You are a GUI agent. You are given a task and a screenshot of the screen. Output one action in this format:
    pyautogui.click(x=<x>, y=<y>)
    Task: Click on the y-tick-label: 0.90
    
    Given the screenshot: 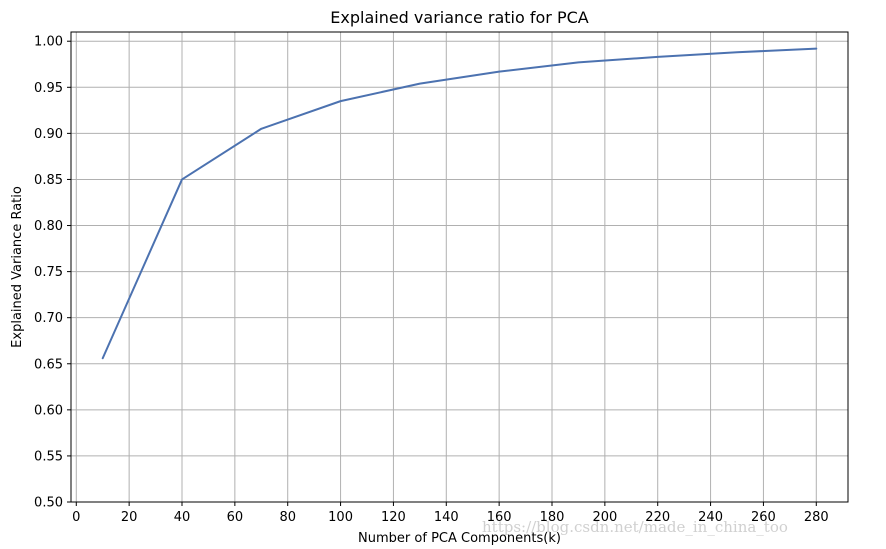 What is the action you would take?
    pyautogui.click(x=48, y=134)
    